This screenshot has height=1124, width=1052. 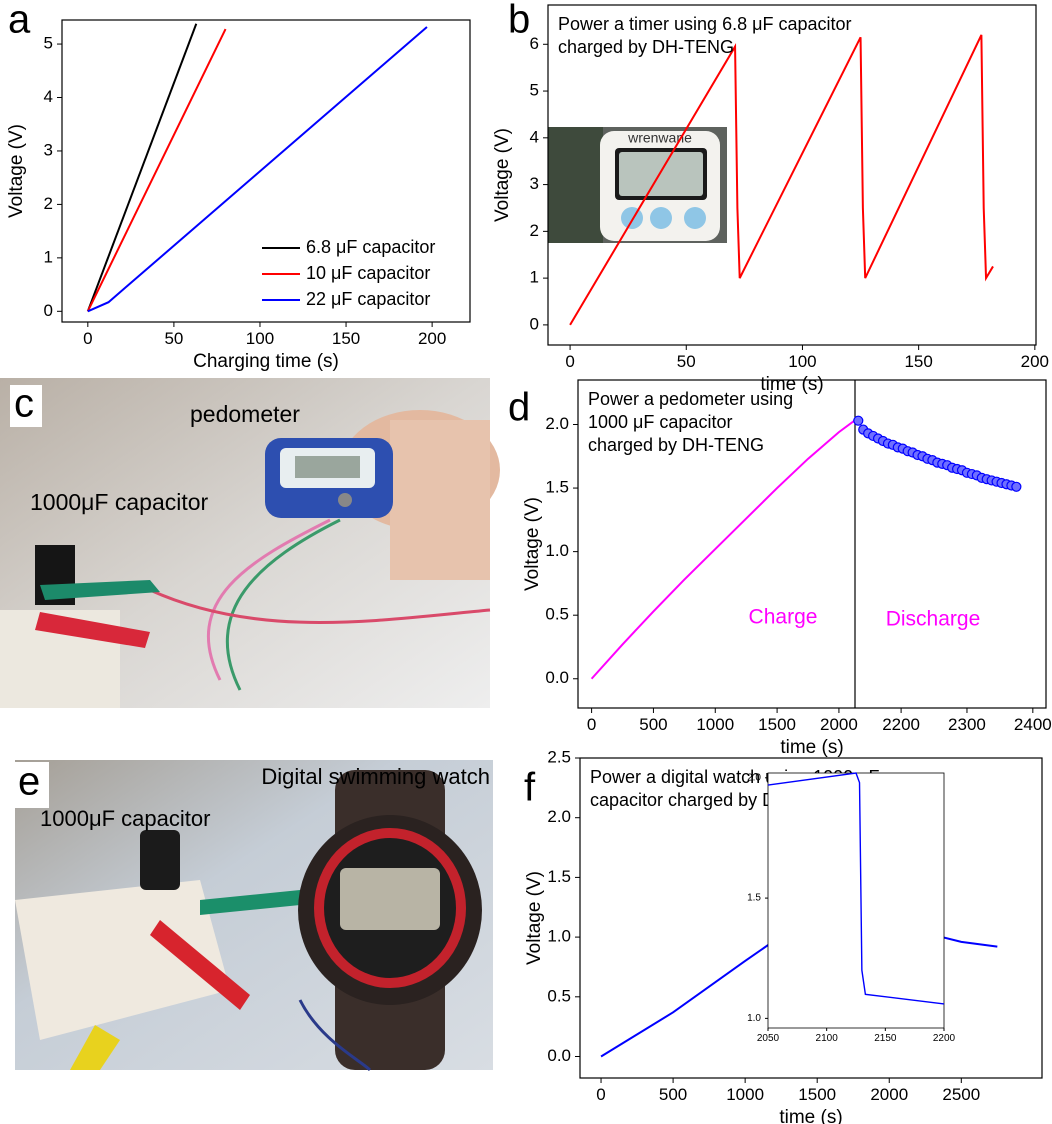 I want to click on inset-photo-b, so click(x=637, y=185).